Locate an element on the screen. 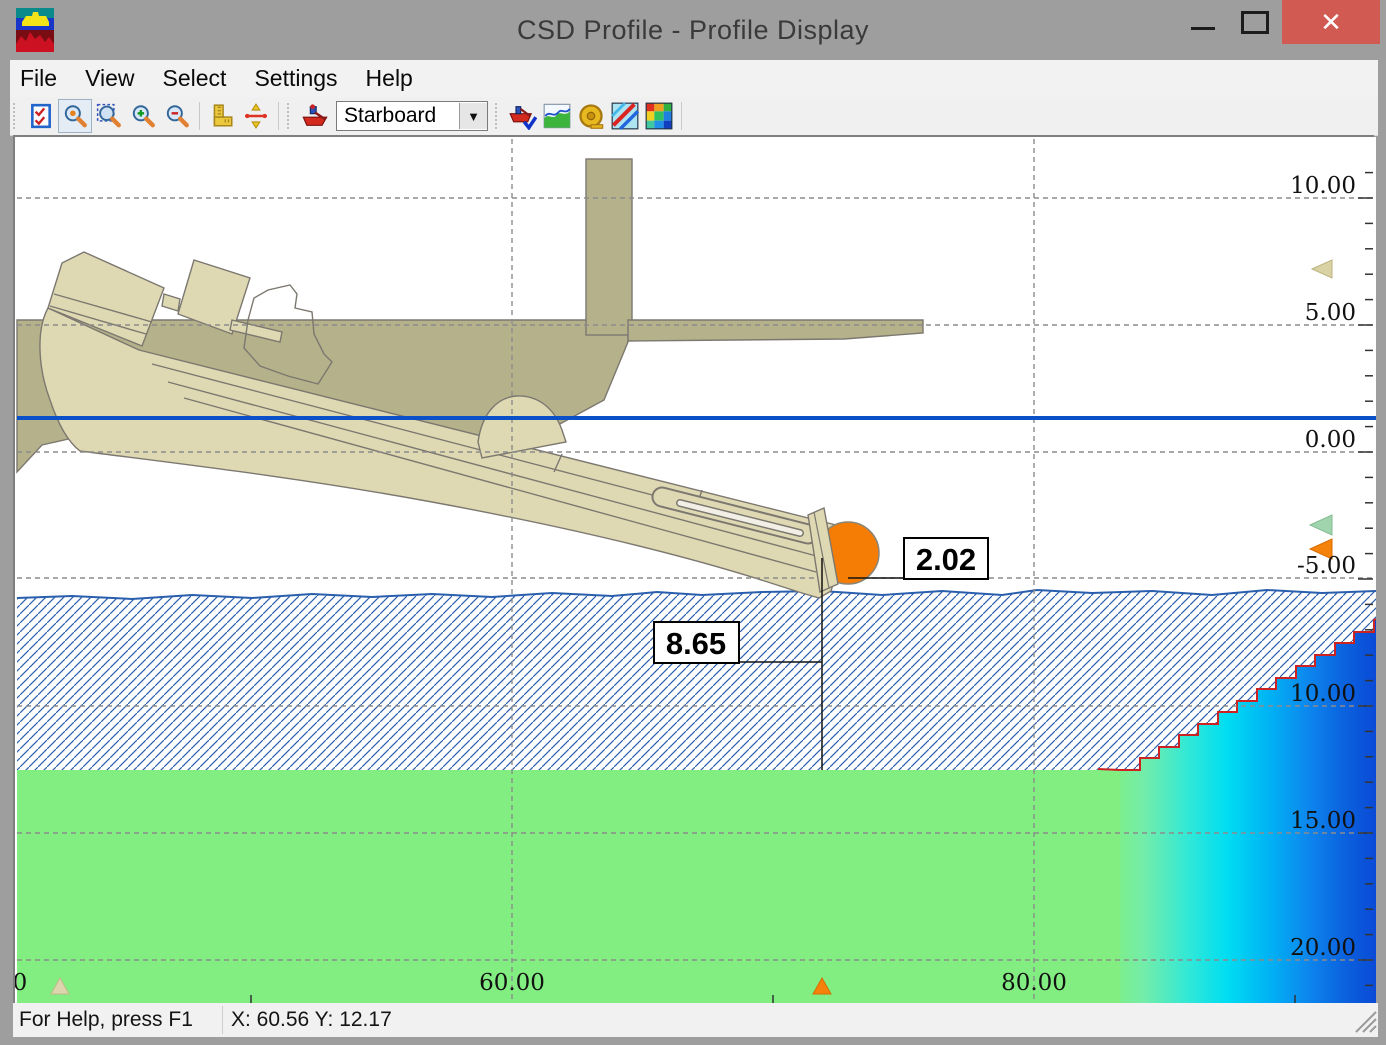 The width and height of the screenshot is (1386, 1045). ruler-button is located at coordinates (222, 116).